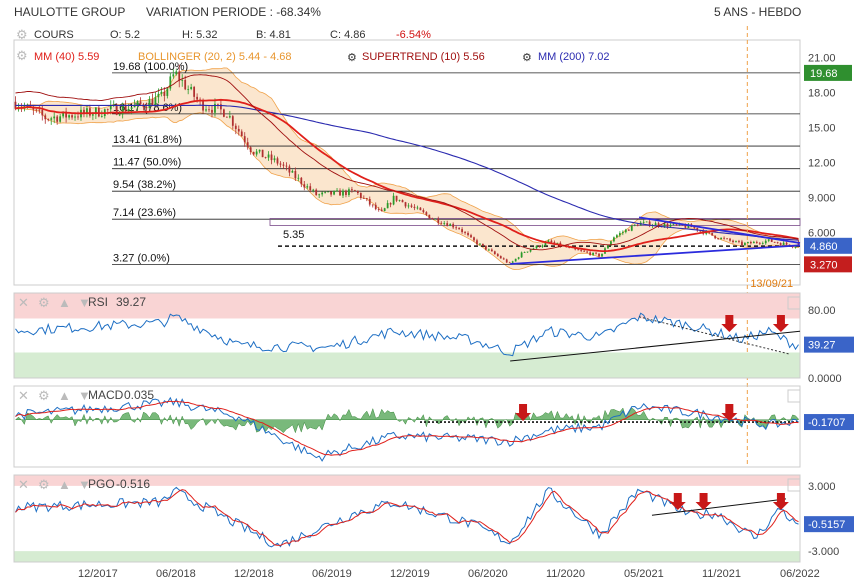 Image resolution: width=864 pixels, height=582 pixels. What do you see at coordinates (348, 35) in the screenshot?
I see `ohlc-close: C: 4.86` at bounding box center [348, 35].